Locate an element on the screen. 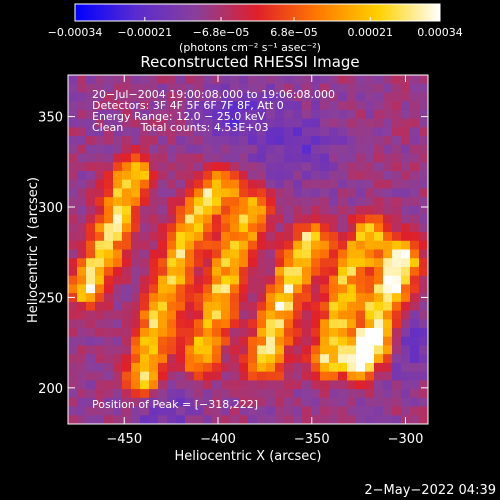 The image size is (500, 500). x-tick-label: −400 is located at coordinates (218, 439).